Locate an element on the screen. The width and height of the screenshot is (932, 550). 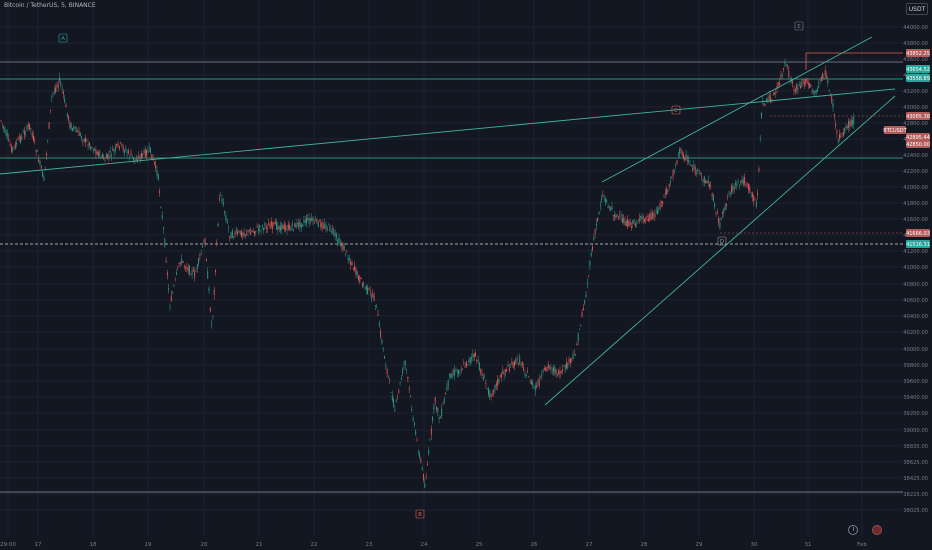
price-tick-label: 39600.00 is located at coordinates (915, 382).